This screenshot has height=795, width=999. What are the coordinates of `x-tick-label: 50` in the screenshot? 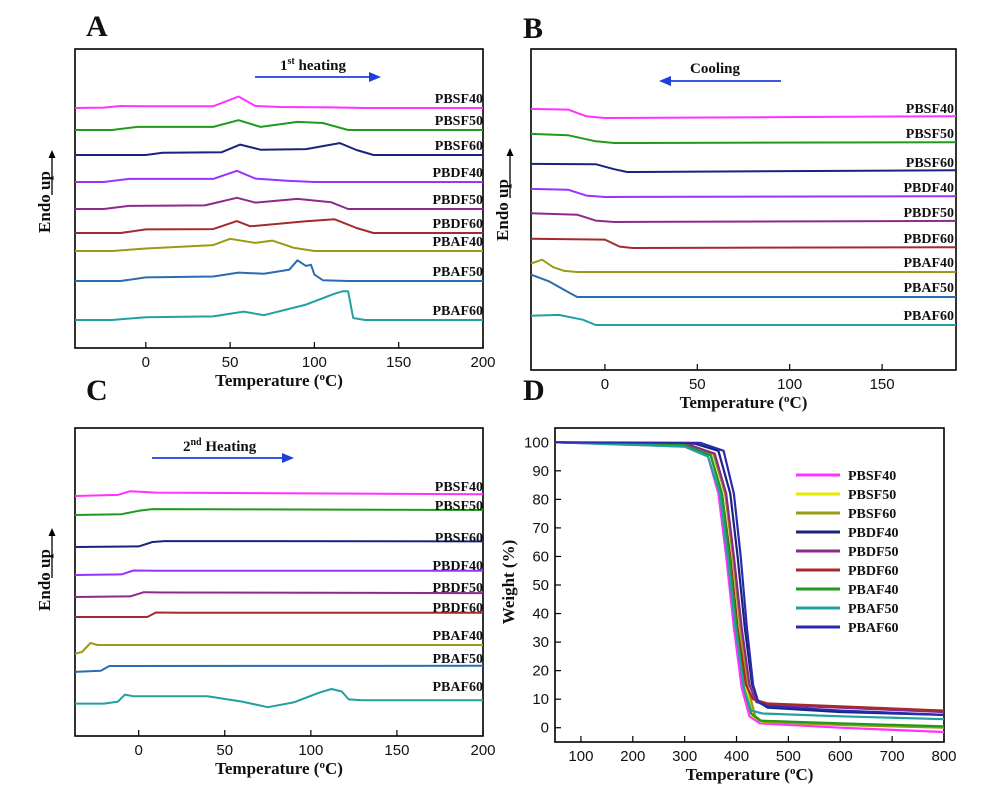 It's located at (224, 750).